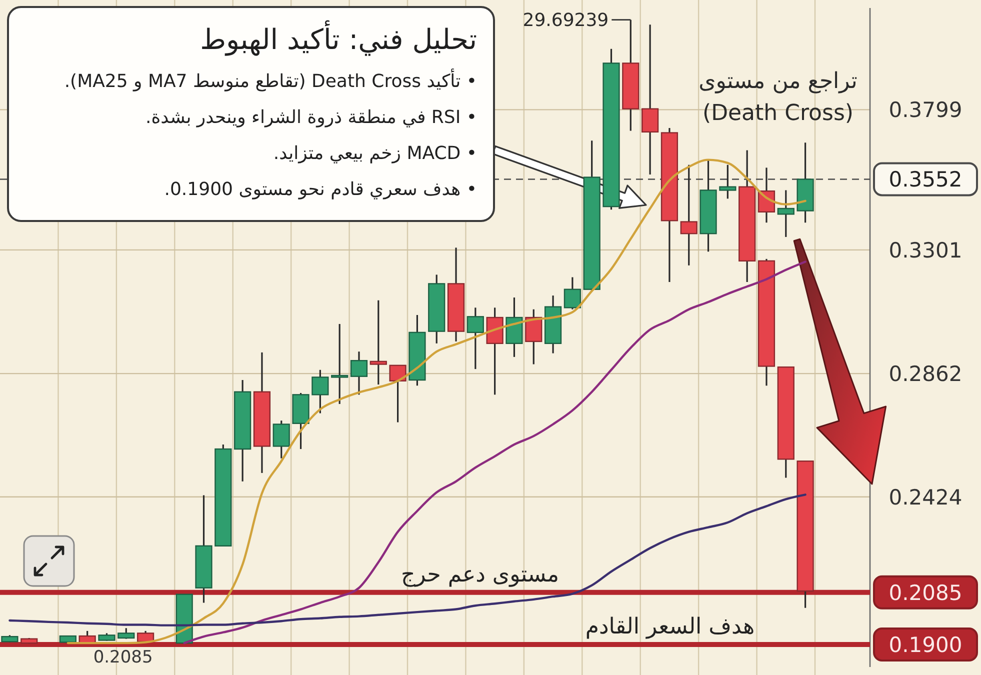 This screenshot has width=981, height=675. I want to click on ref-line-label: 0.2085, so click(925, 592).